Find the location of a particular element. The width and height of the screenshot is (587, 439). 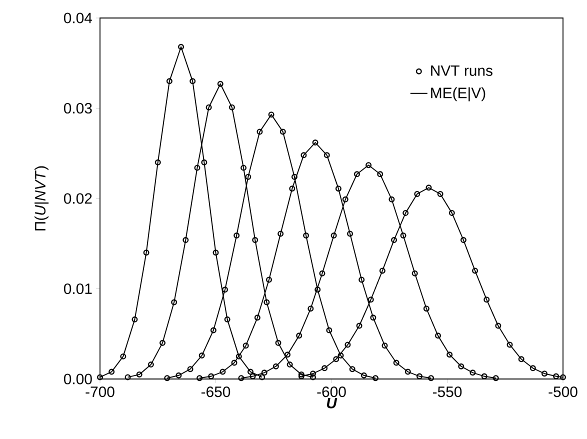

y-tick-label: 0.03 is located at coordinates (78, 108).